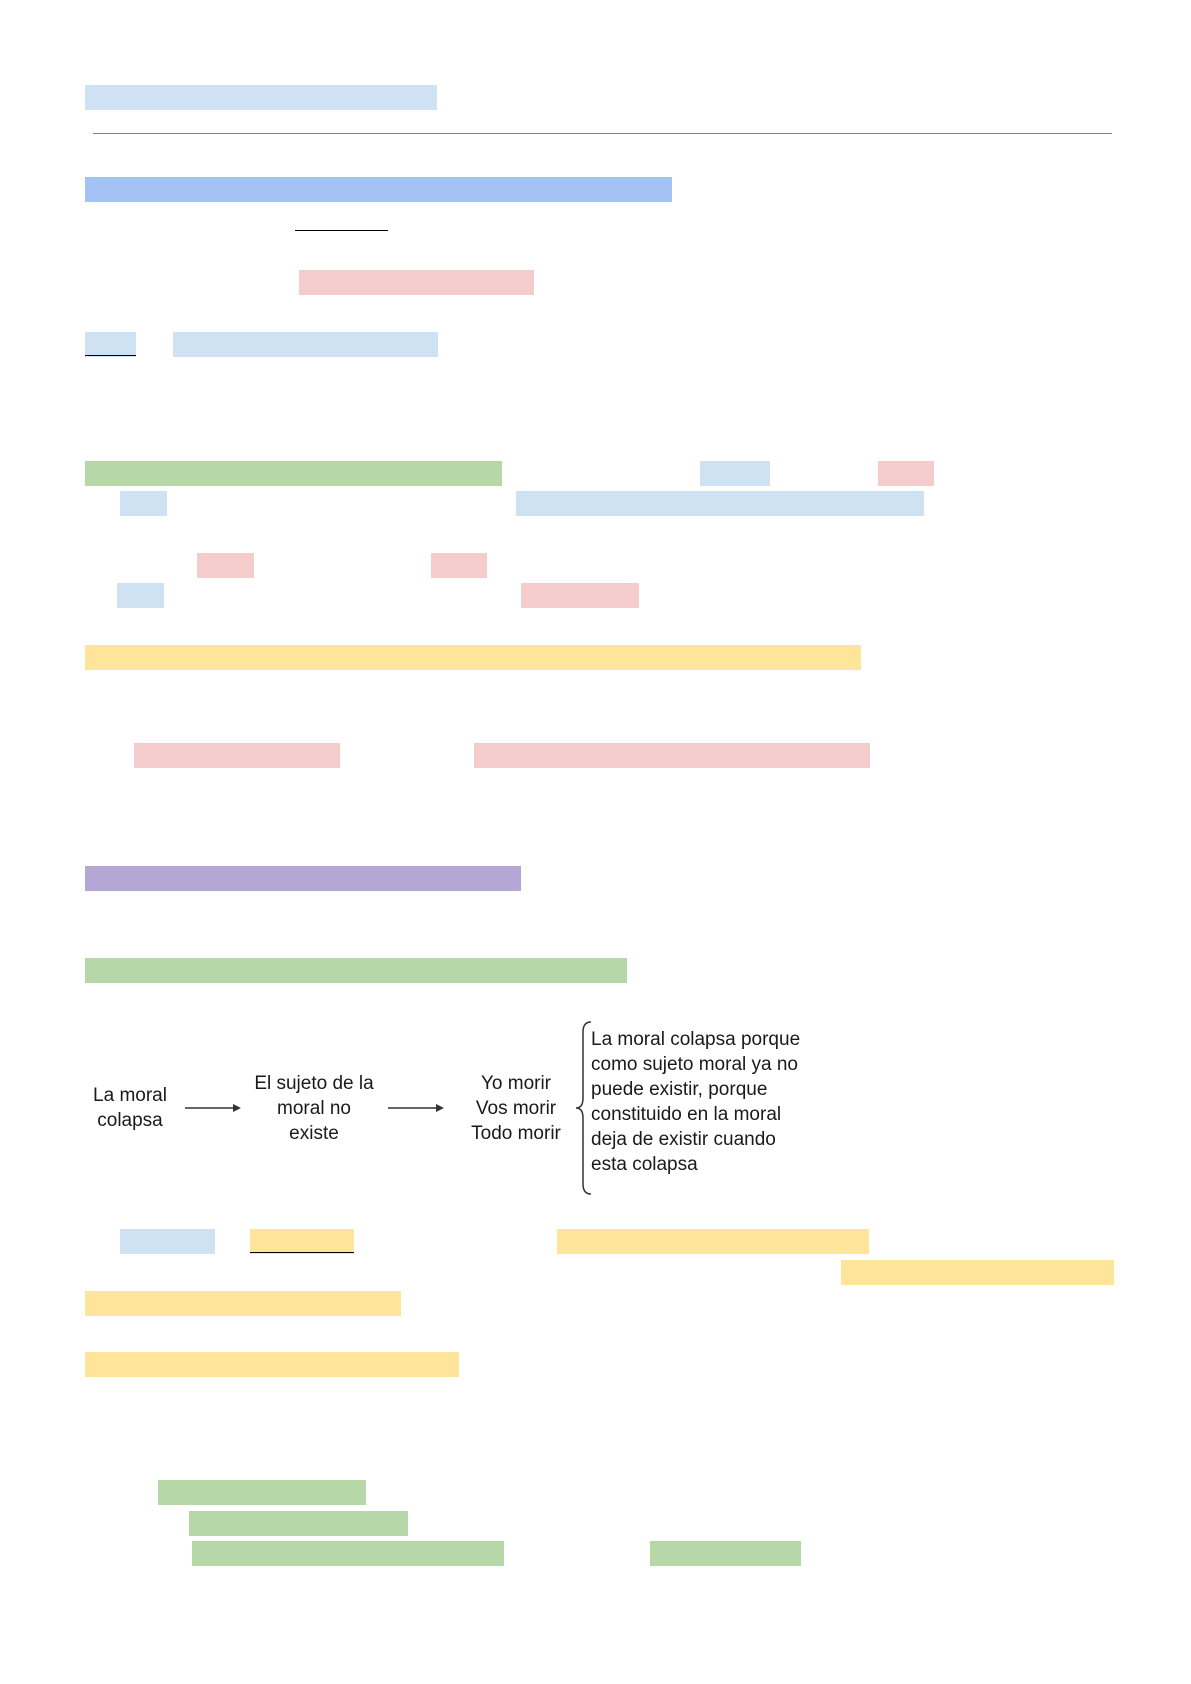 The width and height of the screenshot is (1191, 1684). What do you see at coordinates (314, 1108) in the screenshot?
I see `diagram-step-subject-not-exist: El sujeto de la moral no existe` at bounding box center [314, 1108].